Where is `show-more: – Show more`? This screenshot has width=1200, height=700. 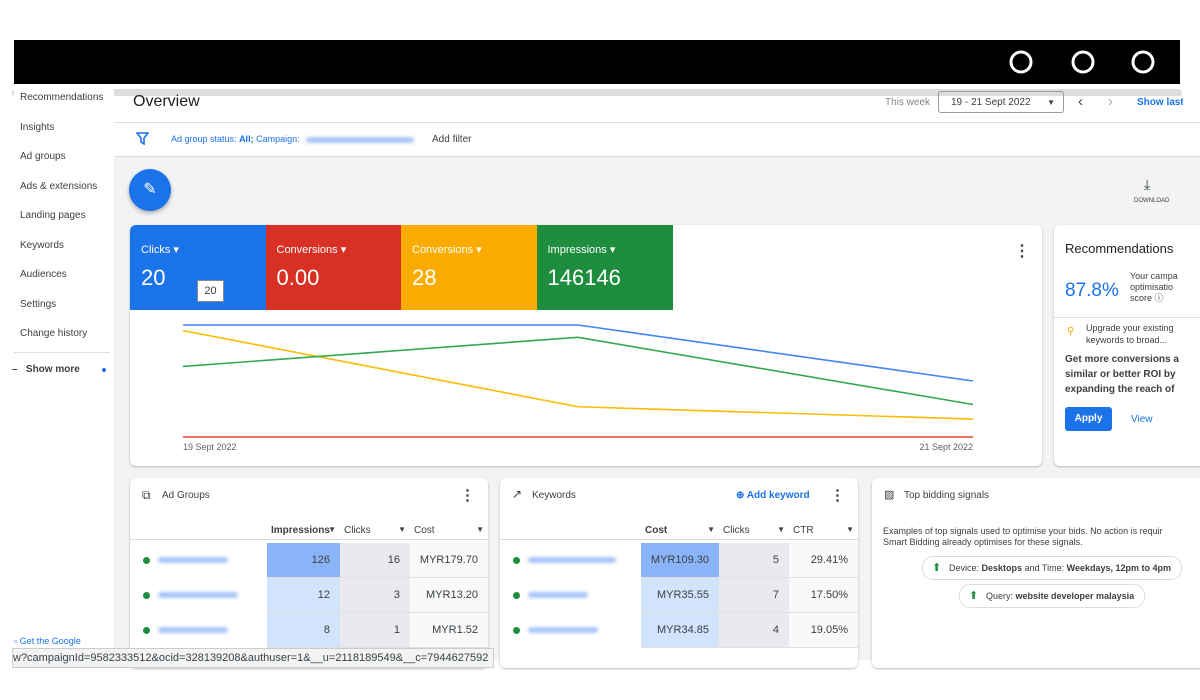 show-more: – Show more is located at coordinates (46, 369).